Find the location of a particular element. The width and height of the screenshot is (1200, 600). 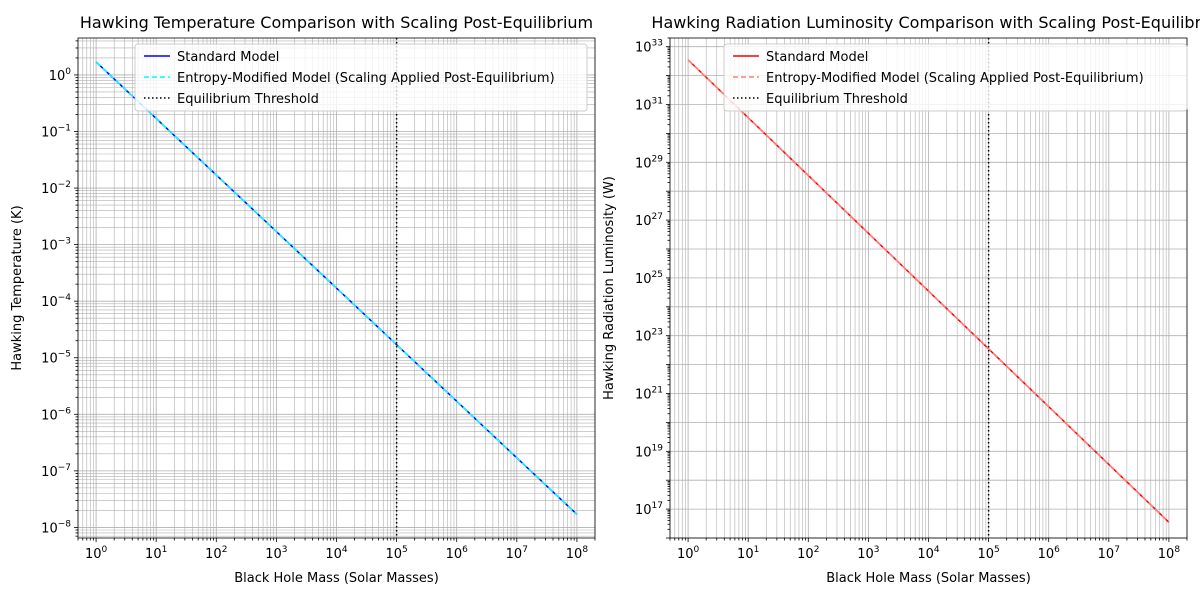

y-tick-label: 10¹⁷ is located at coordinates (649, 509).